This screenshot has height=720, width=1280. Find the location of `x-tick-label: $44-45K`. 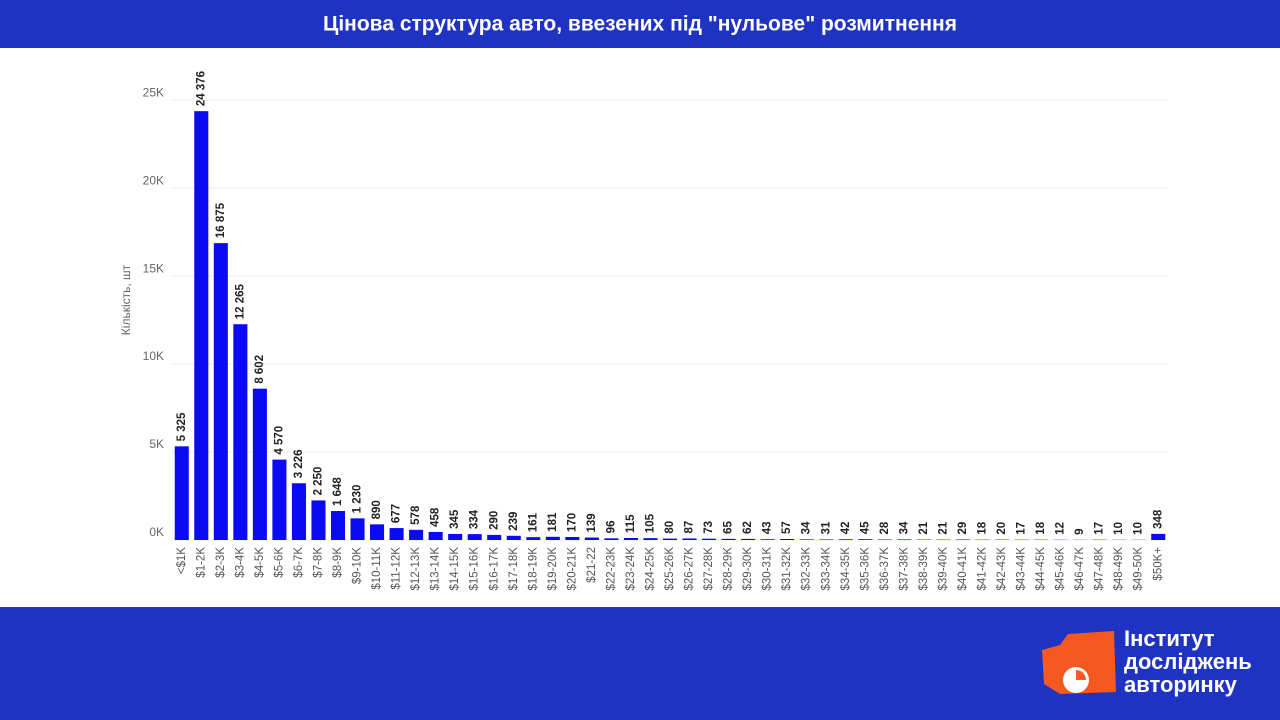

x-tick-label: $44-45K is located at coordinates (1041, 569).